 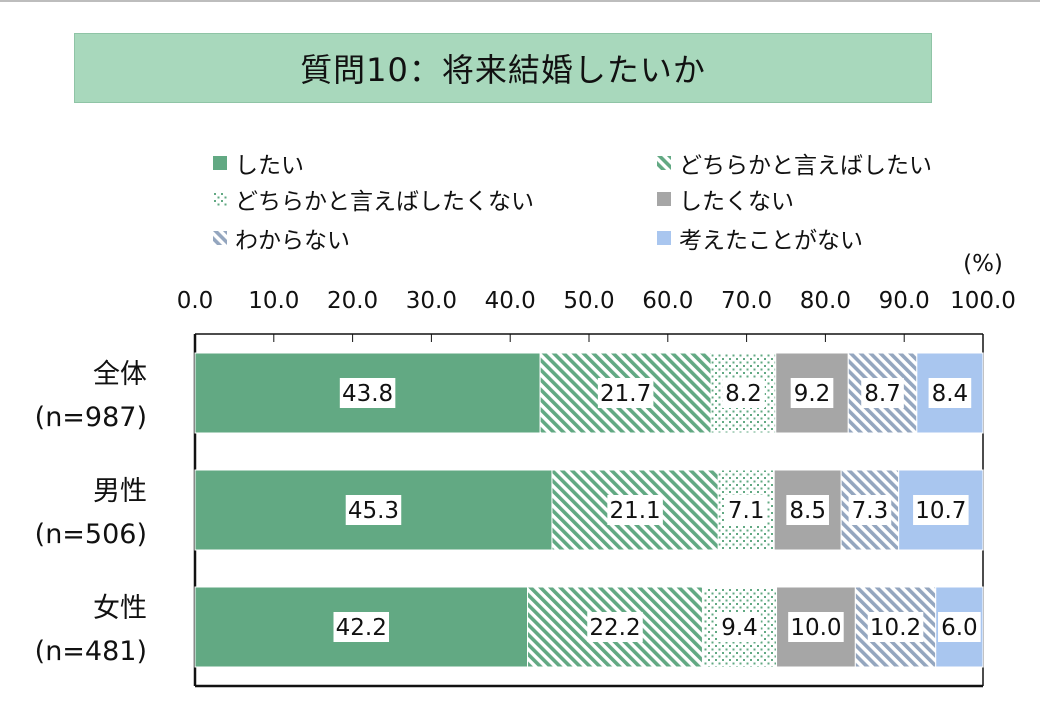 I want to click on legend-label: したくない, so click(x=736, y=202).